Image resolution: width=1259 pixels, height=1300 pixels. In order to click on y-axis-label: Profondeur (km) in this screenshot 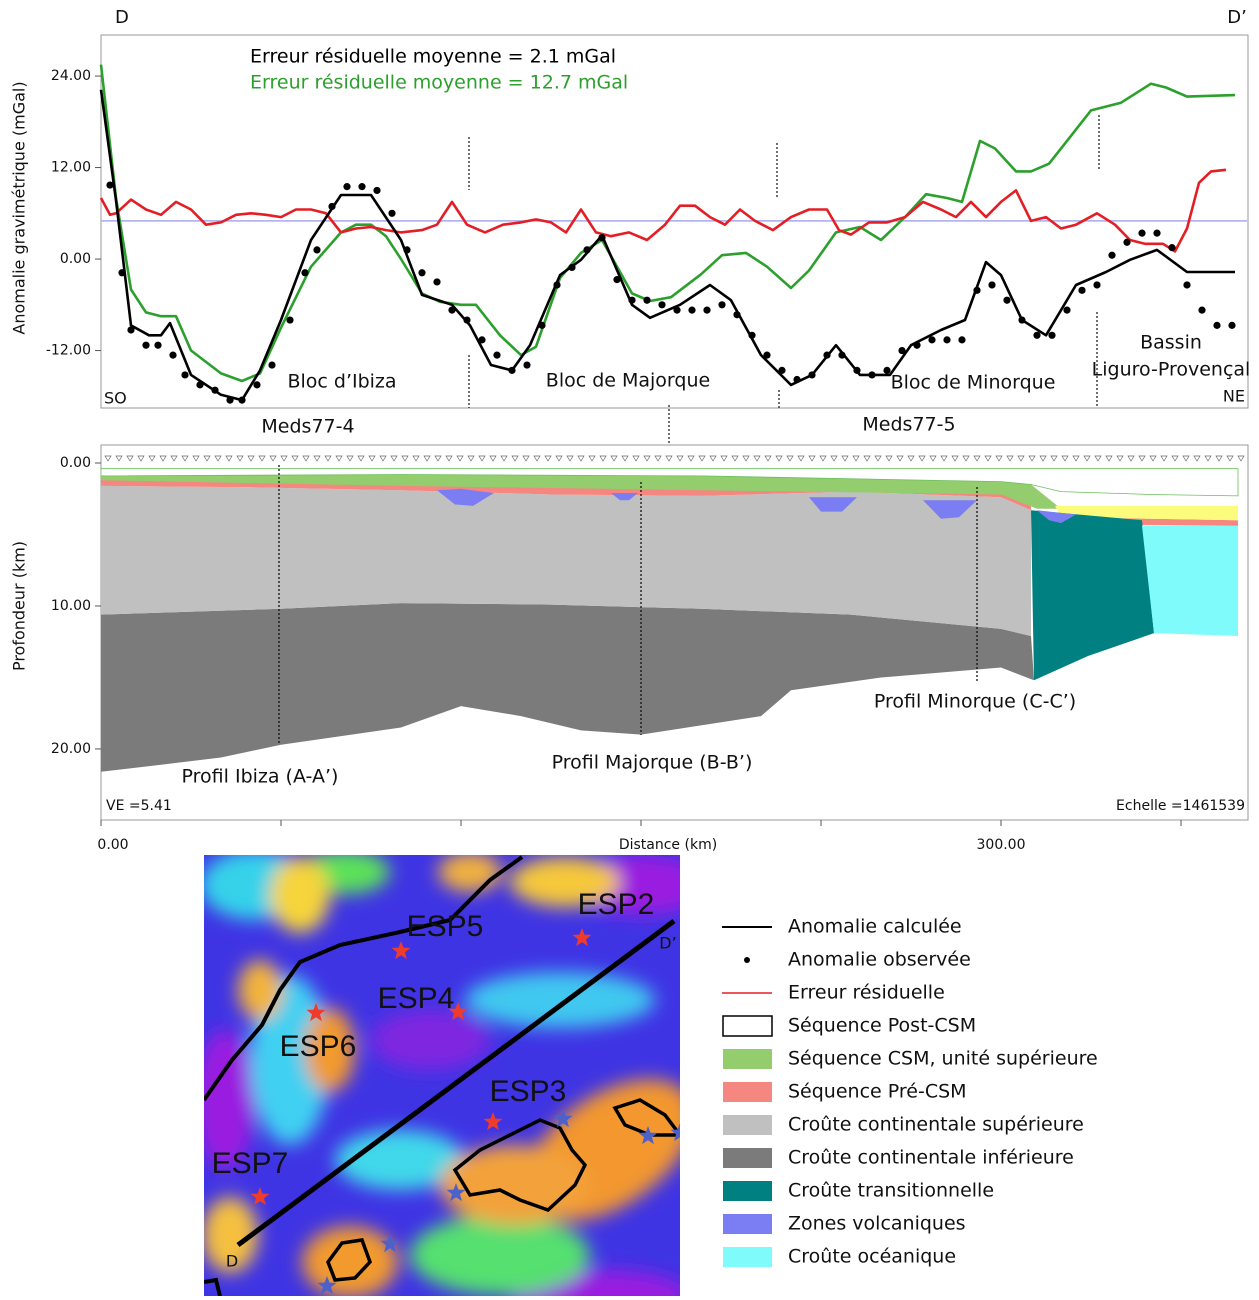, I will do `click(19, 606)`.